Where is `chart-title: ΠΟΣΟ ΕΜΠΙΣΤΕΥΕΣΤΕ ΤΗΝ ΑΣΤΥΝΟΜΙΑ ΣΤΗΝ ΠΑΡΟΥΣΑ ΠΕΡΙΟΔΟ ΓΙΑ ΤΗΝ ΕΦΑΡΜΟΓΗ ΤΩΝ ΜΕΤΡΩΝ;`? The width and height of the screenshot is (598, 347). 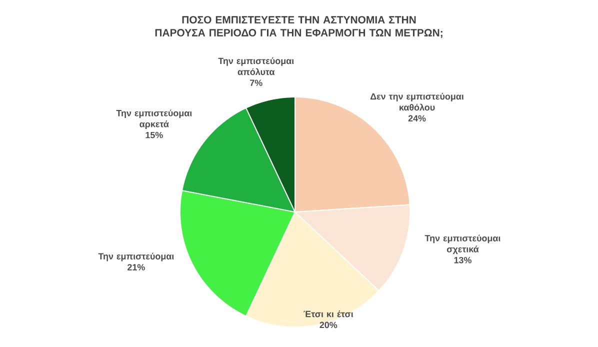 chart-title: ΠΟΣΟ ΕΜΠΙΣΤΕΥΕΣΤΕ ΤΗΝ ΑΣΤΥΝΟΜΙΑ ΣΤΗΝ ΠΑΡΟΥΣΑ ΠΕΡΙΟΔΟ ΓΙΑ ΤΗΝ ΕΦΑΡΜΟΓΗ ΤΩΝ ΜΕΤΡΩΝ; is located at coordinates (298, 27).